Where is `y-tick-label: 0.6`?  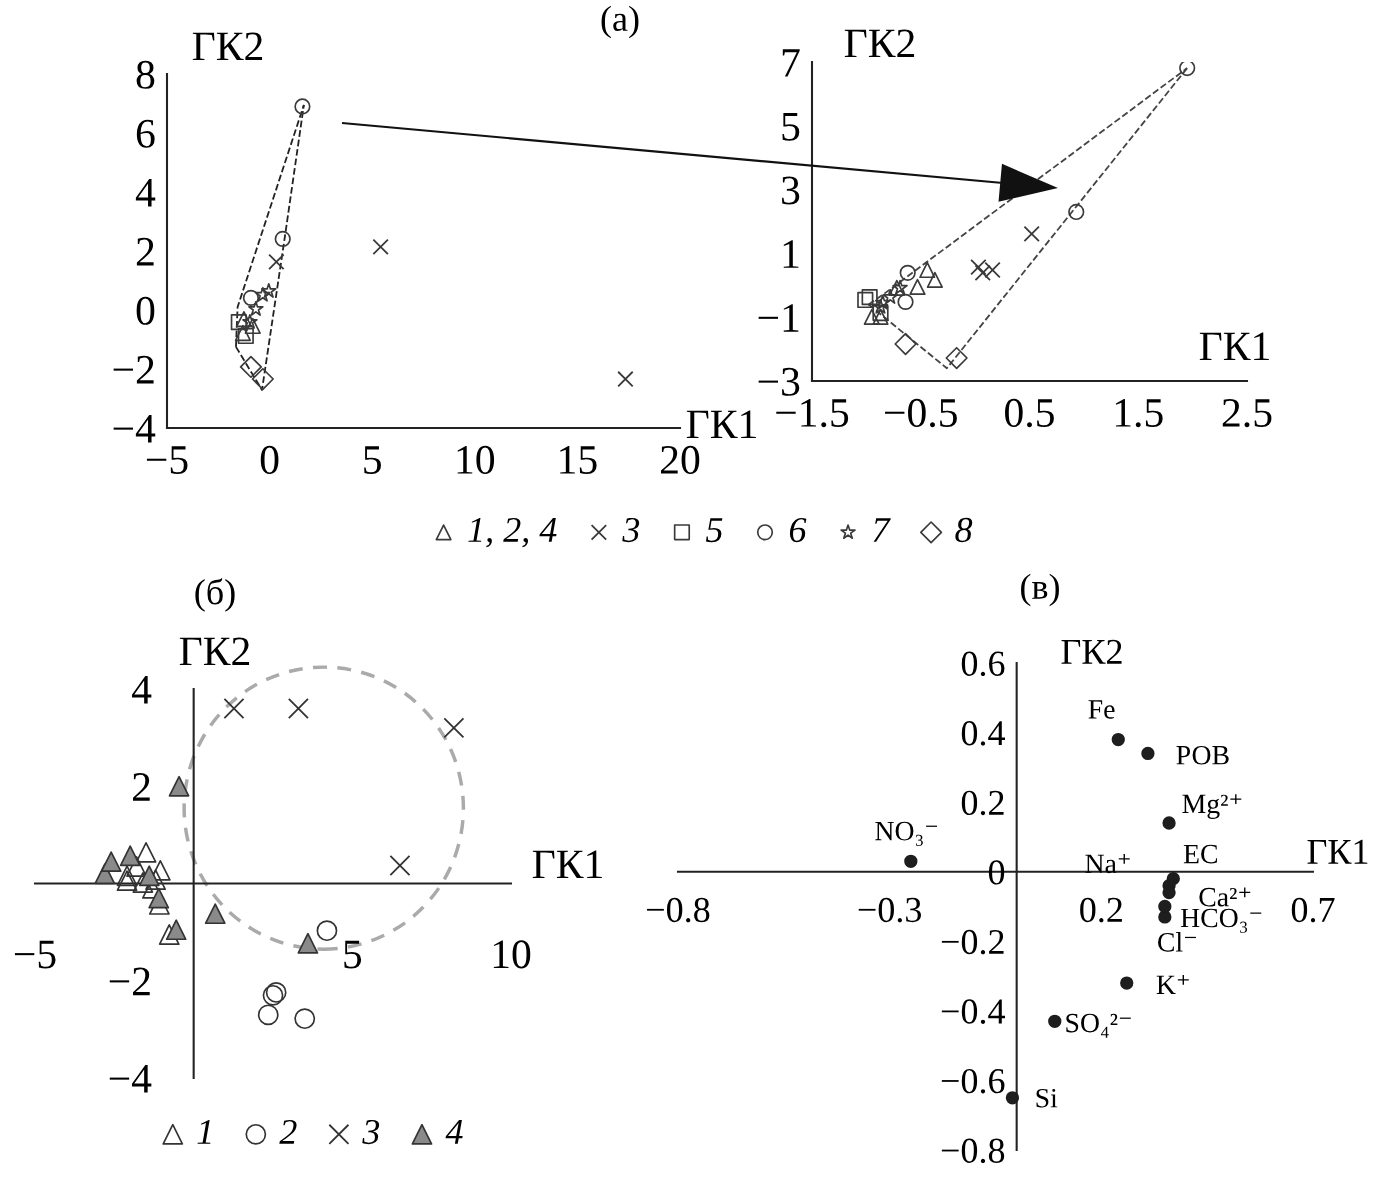
y-tick-label: 0.6 is located at coordinates (983, 664).